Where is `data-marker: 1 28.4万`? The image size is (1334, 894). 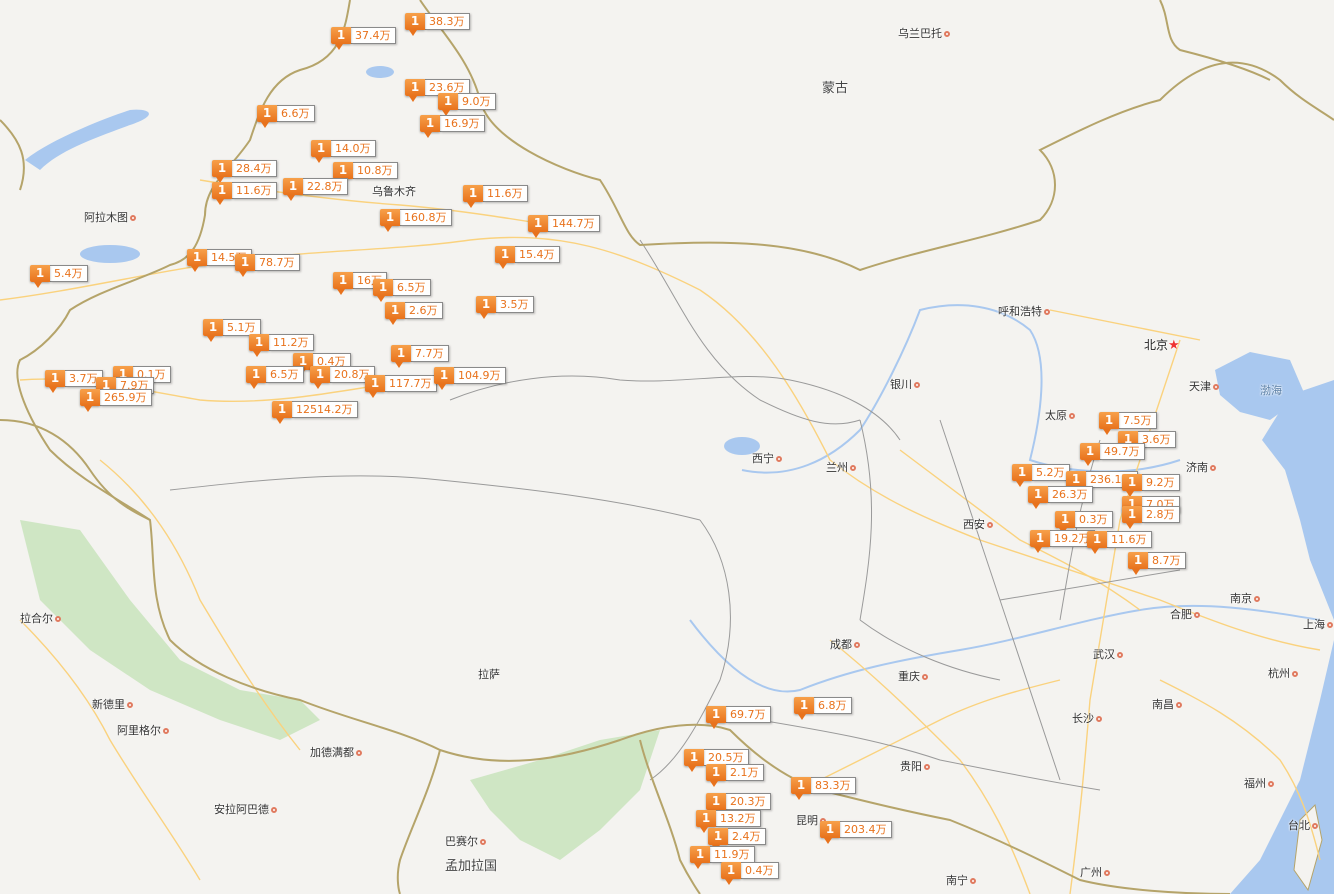 data-marker: 1 28.4万 is located at coordinates (244, 171).